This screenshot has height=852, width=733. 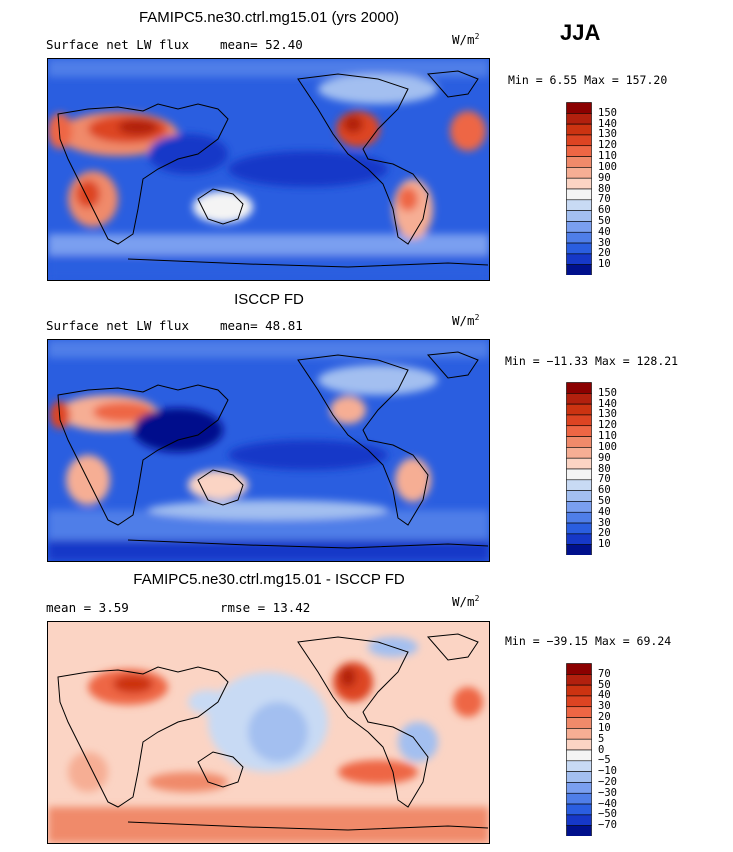 I want to click on panel-2-units: W/m2, so click(x=466, y=320).